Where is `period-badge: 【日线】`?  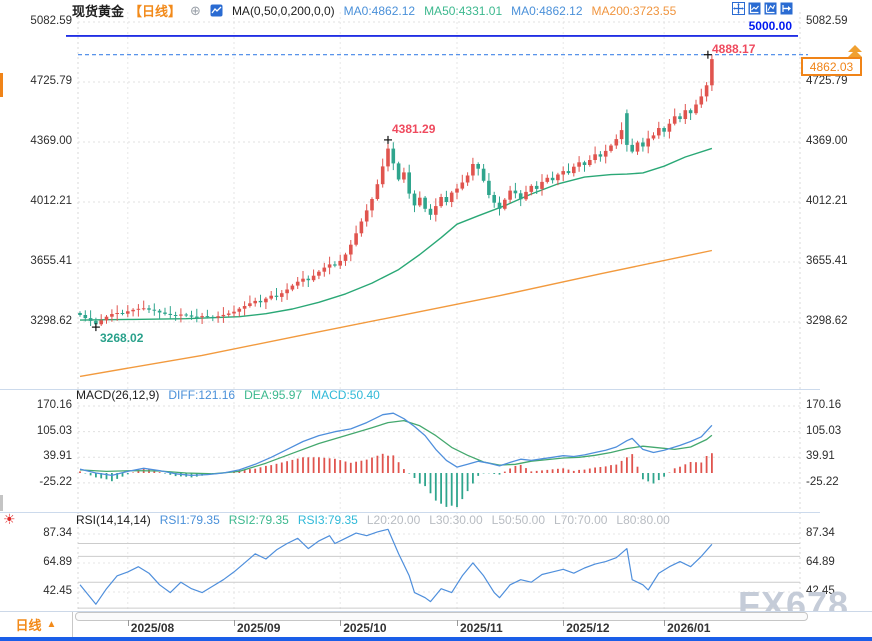
period-badge: 【日线】 is located at coordinates (155, 11).